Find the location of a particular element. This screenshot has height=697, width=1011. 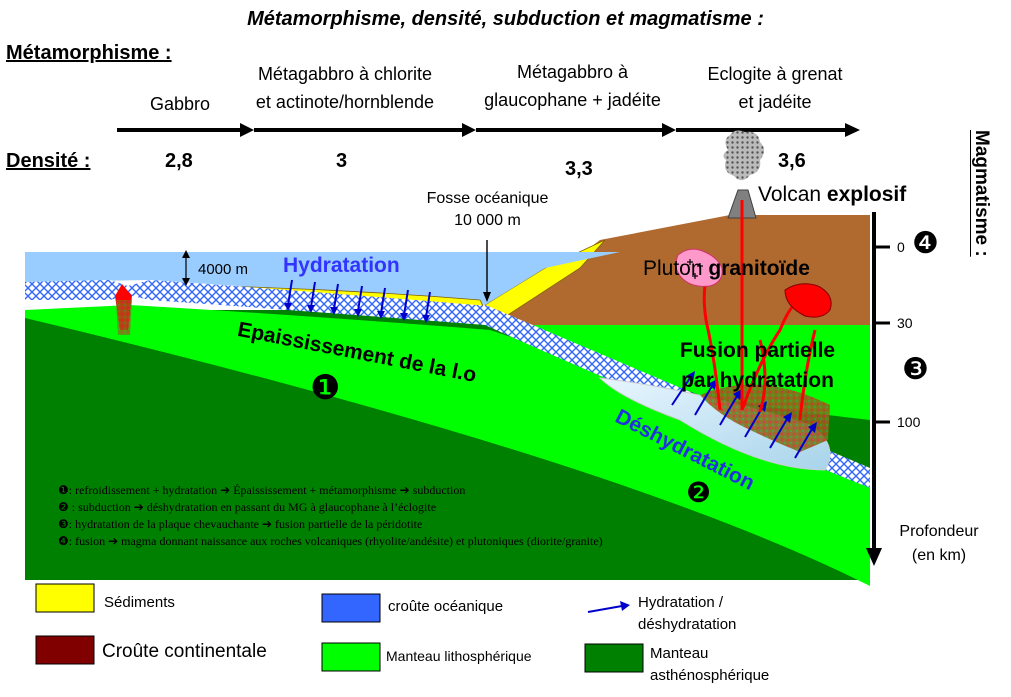

marker-1: ❶ is located at coordinates (325, 388).